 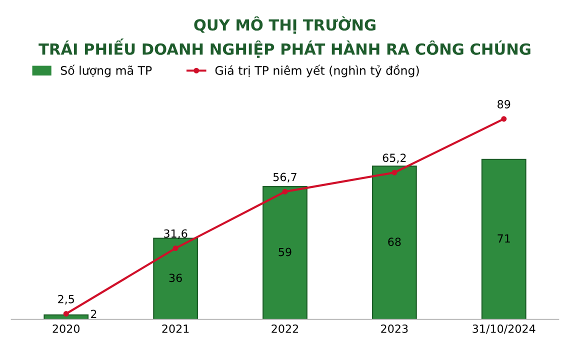 What do you see at coordinates (504, 329) in the screenshot?
I see `x-tick-label: 31/10/2024` at bounding box center [504, 329].